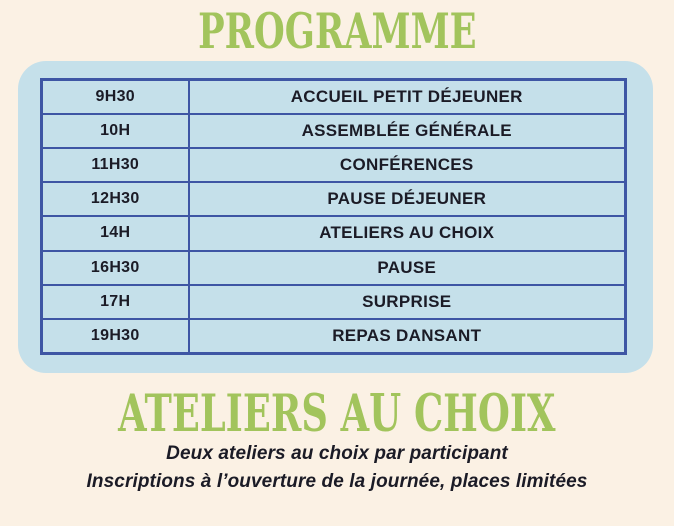  Describe the element at coordinates (115, 97) in the screenshot. I see `time-cell: 9H30` at that location.